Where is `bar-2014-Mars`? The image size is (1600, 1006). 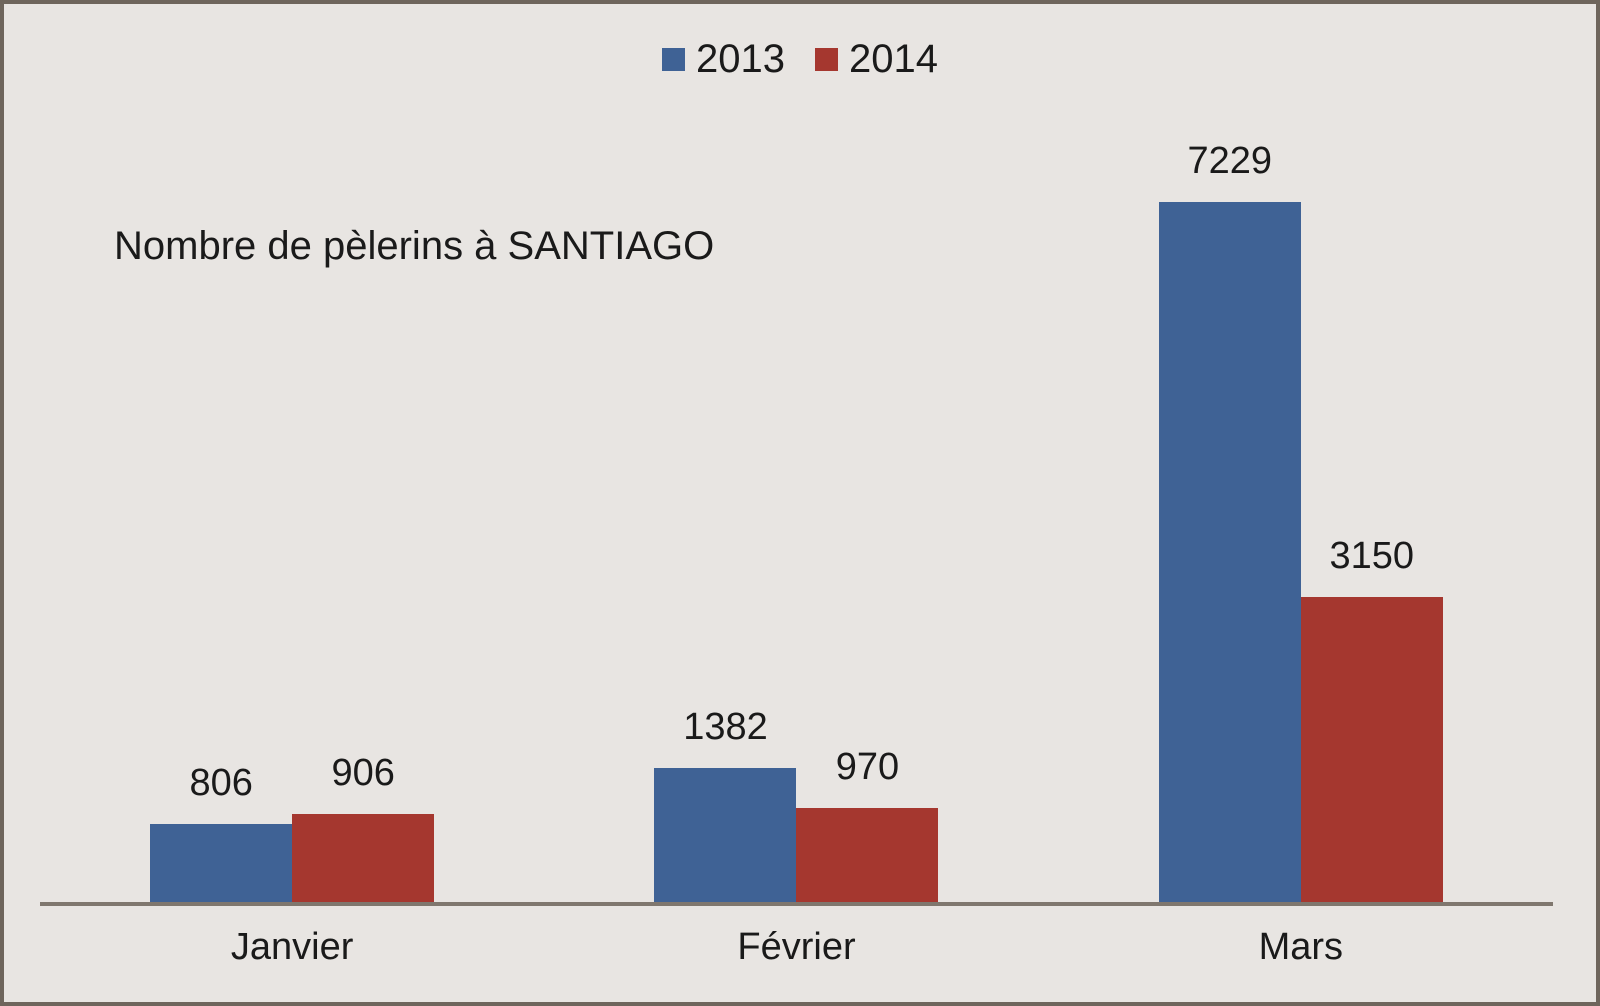
bar-2014-Mars is located at coordinates (1371, 749).